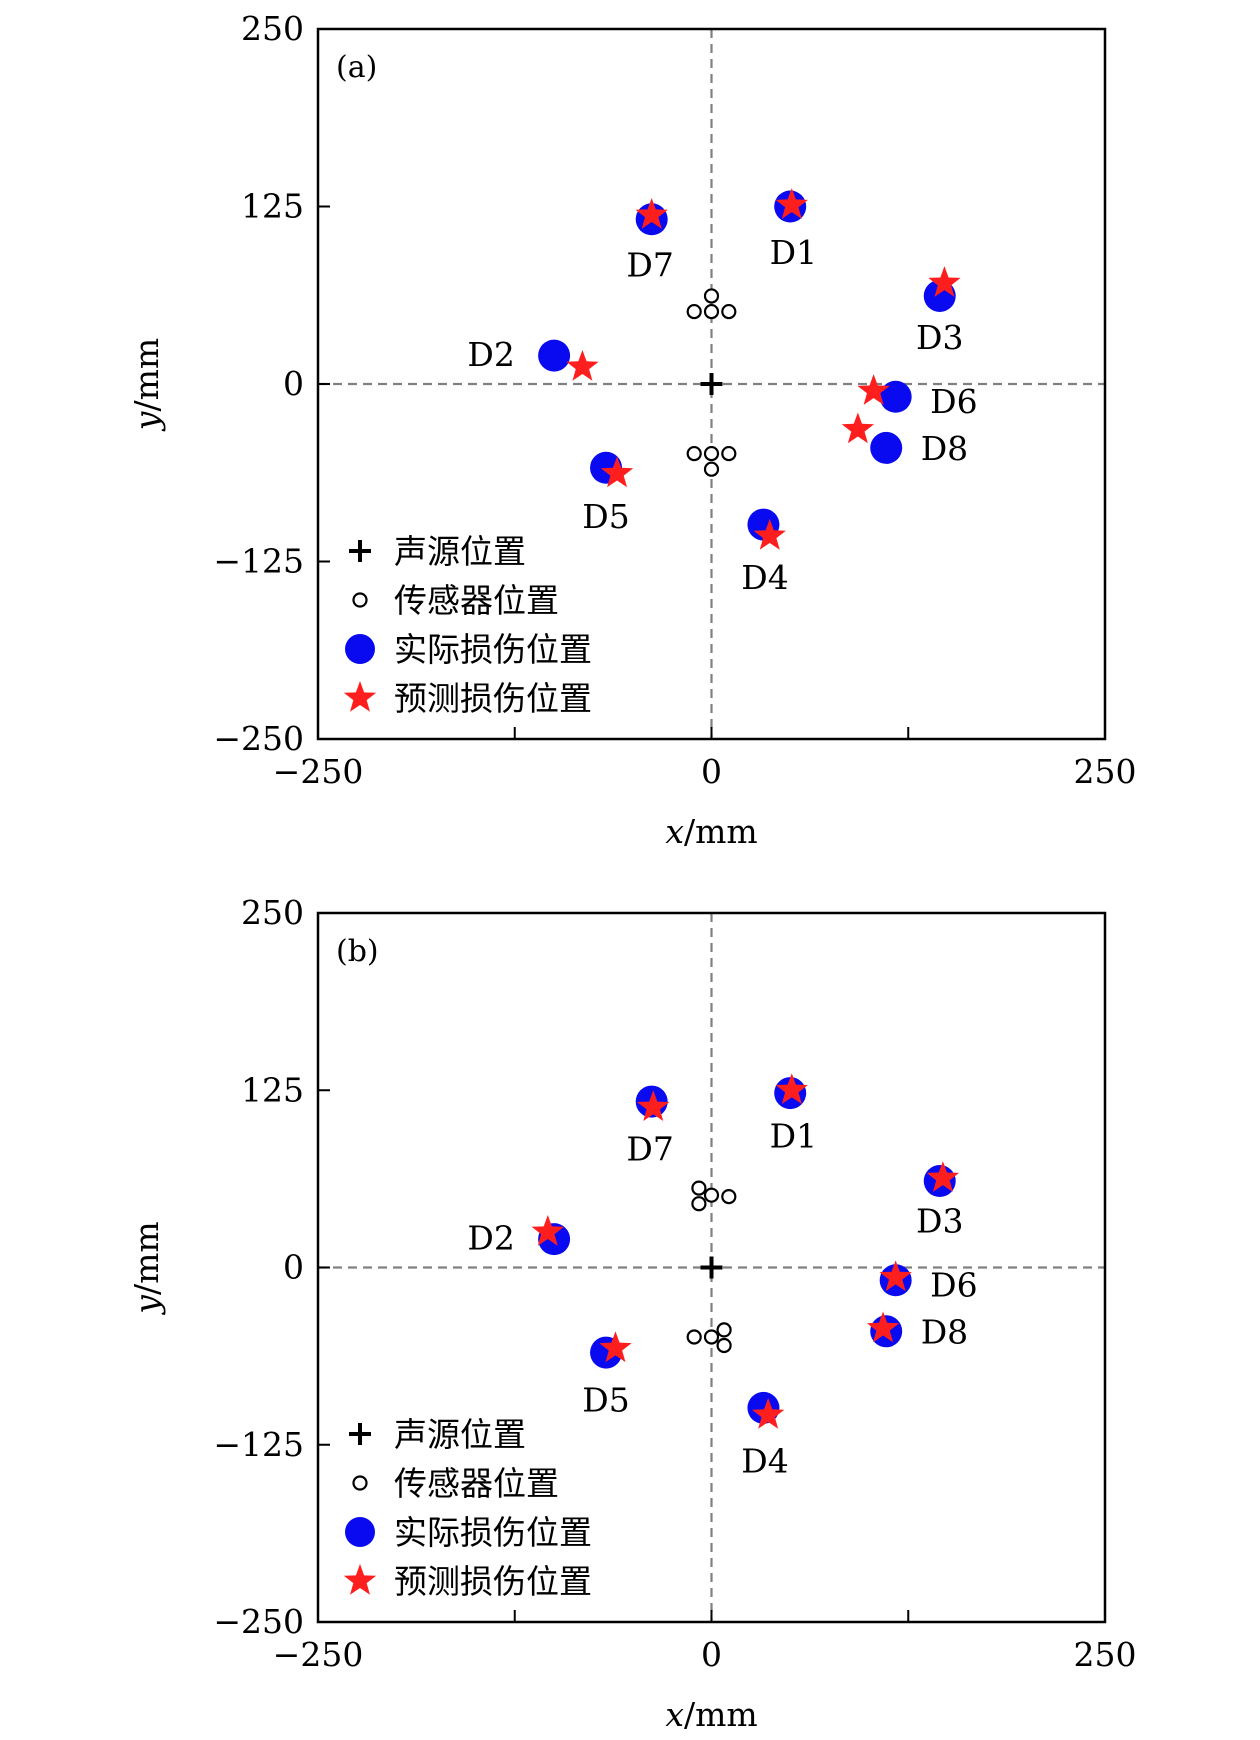  What do you see at coordinates (939, 1221) in the screenshot?
I see `damage-label-d3: D3` at bounding box center [939, 1221].